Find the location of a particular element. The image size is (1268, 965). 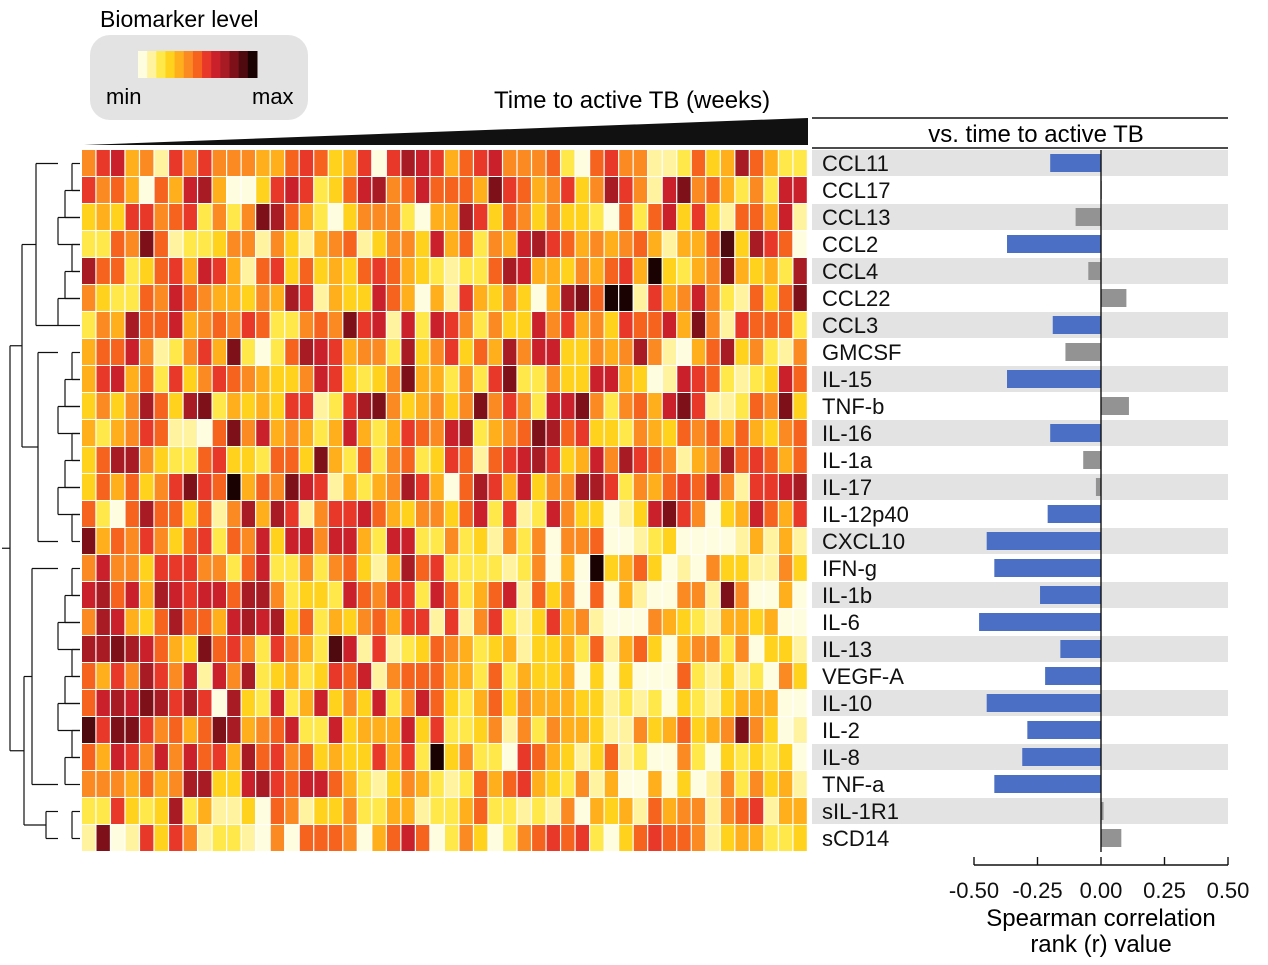

row-label: CCL11 is located at coordinates (855, 163).